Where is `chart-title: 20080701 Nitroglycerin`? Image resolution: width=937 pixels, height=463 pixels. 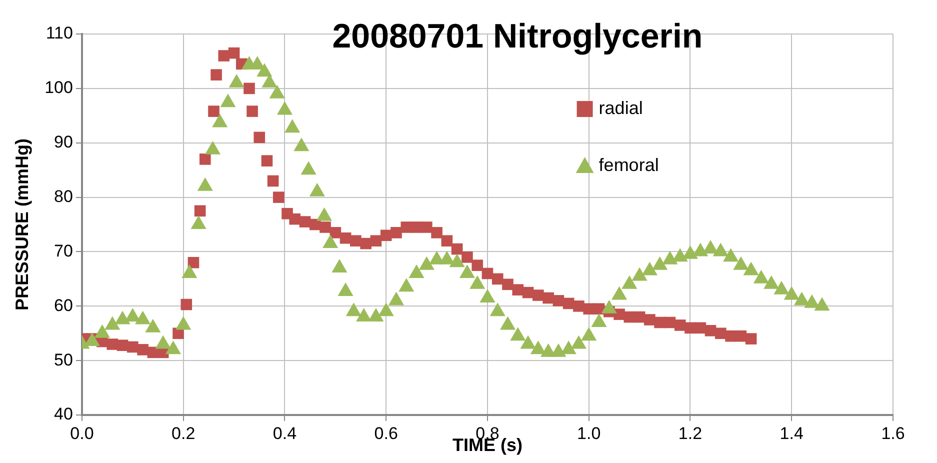
chart-title: 20080701 Nitroglycerin is located at coordinates (517, 36).